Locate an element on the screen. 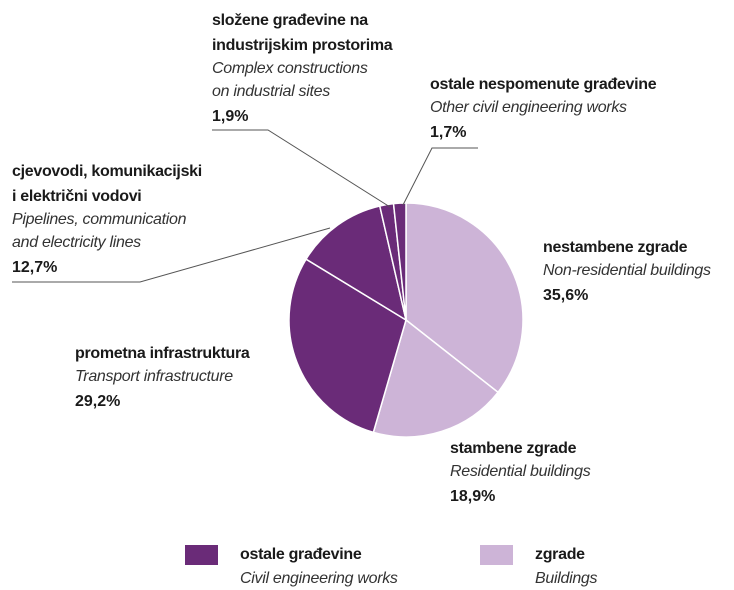 The image size is (734, 590). slice-label-name: ostale nespomenute građevine is located at coordinates (543, 84).